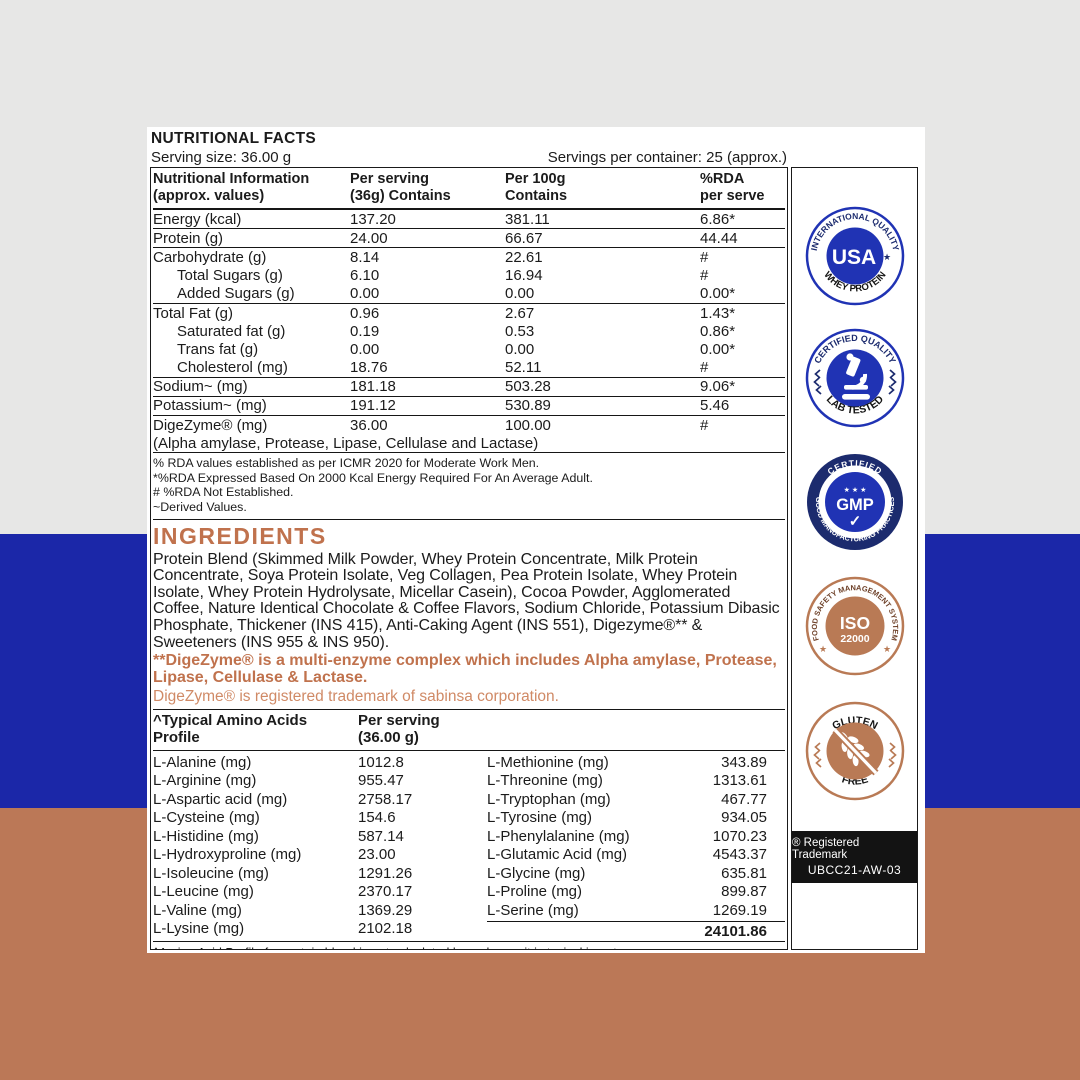  Describe the element at coordinates (627, 910) in the screenshot. I see `table-row: L-Serine (mg) 1269.19` at that location.